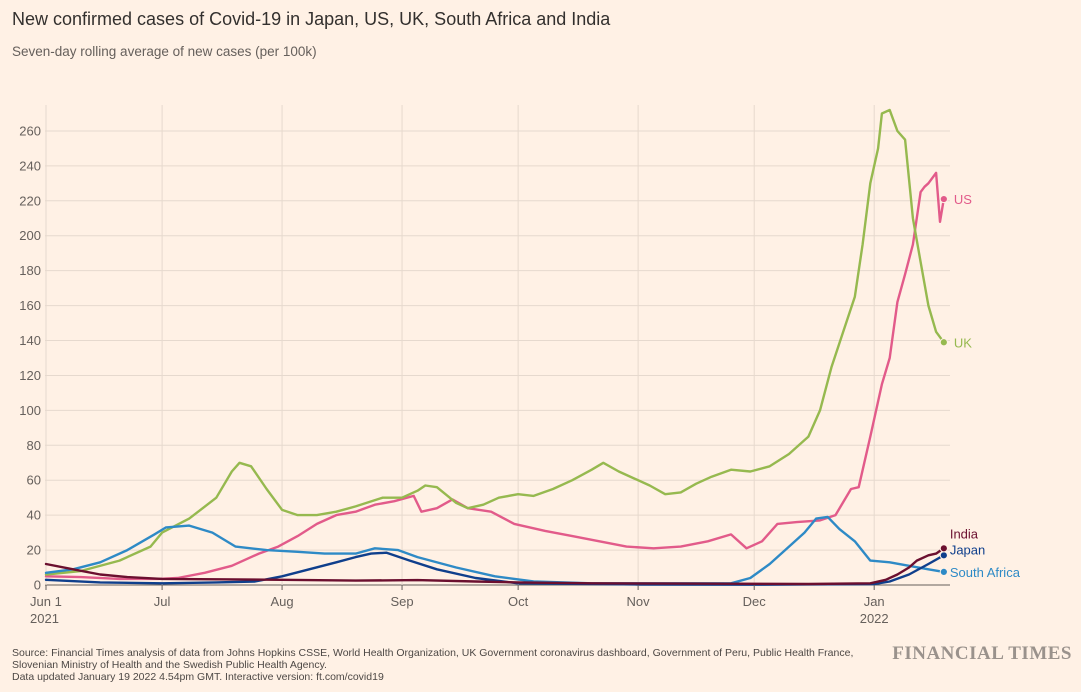  I want to click on end-point-us, so click(943, 199).